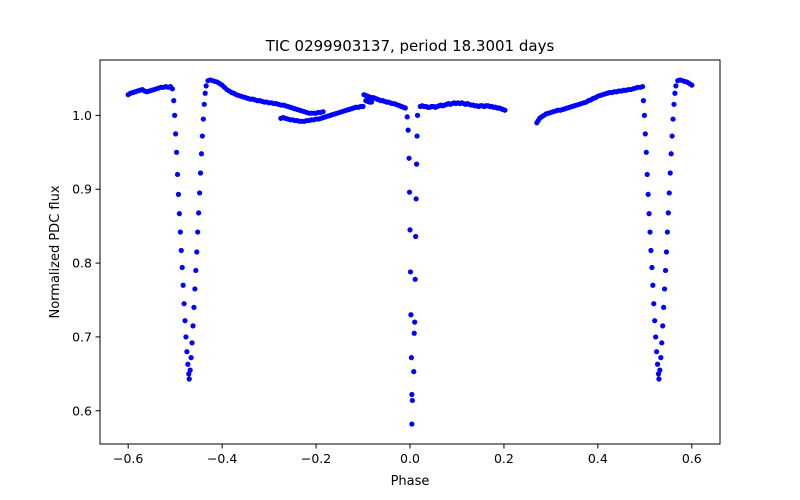 This screenshot has width=800, height=500. Describe the element at coordinates (410, 46) in the screenshot. I see `chart-title: TIC 0299903137, period 18.3001 days` at that location.